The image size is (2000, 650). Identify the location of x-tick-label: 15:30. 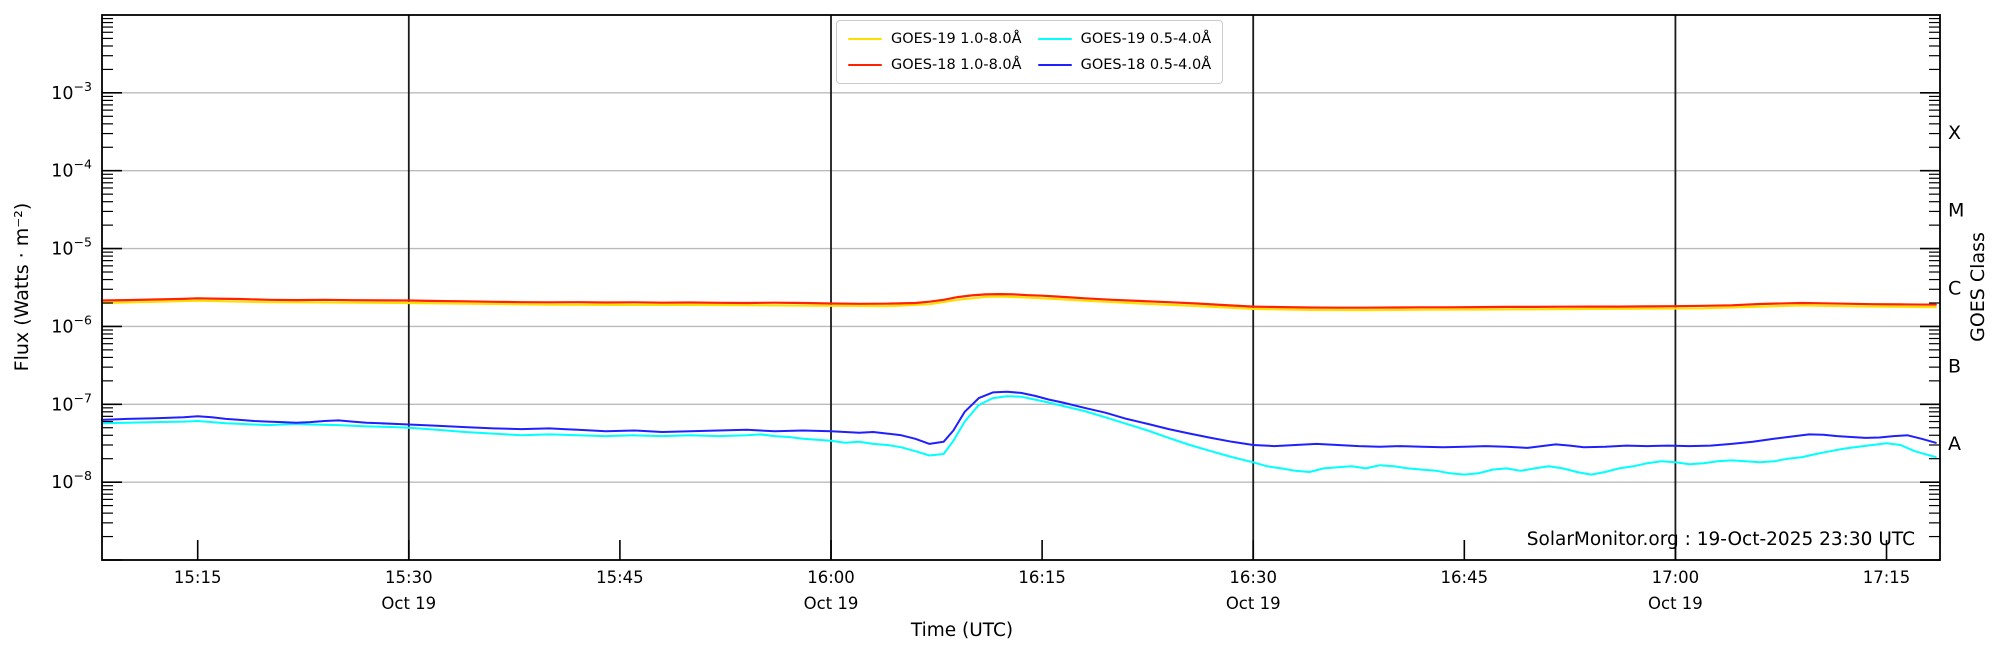
(409, 577).